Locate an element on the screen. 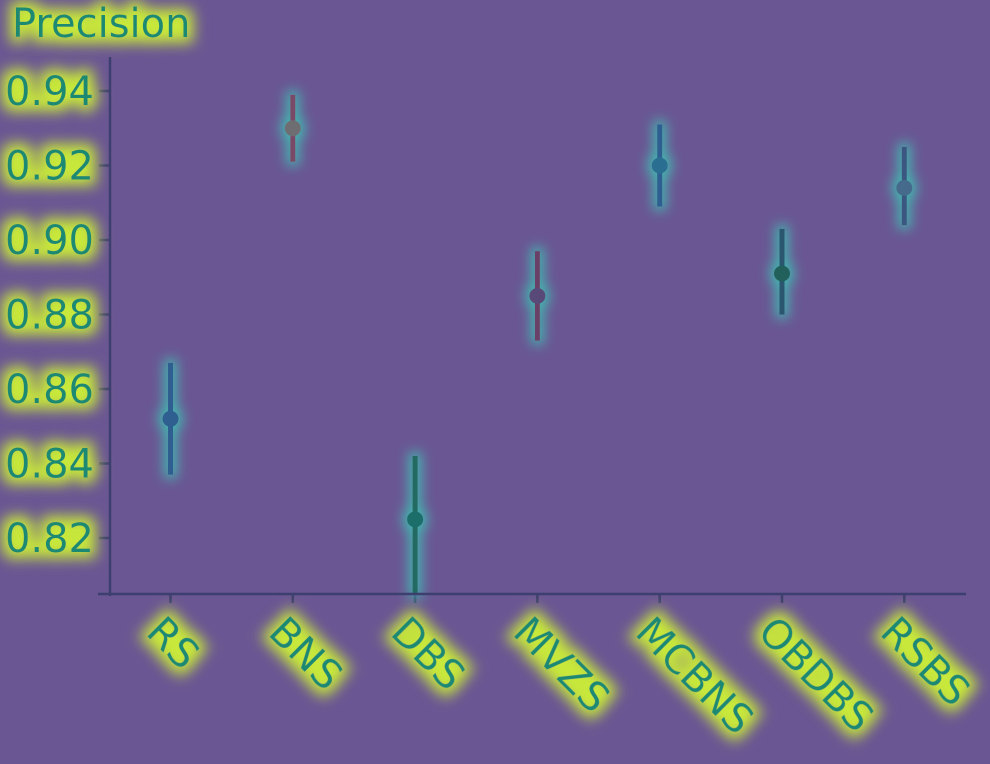  y-tick-label: 0.94 is located at coordinates (49, 92).